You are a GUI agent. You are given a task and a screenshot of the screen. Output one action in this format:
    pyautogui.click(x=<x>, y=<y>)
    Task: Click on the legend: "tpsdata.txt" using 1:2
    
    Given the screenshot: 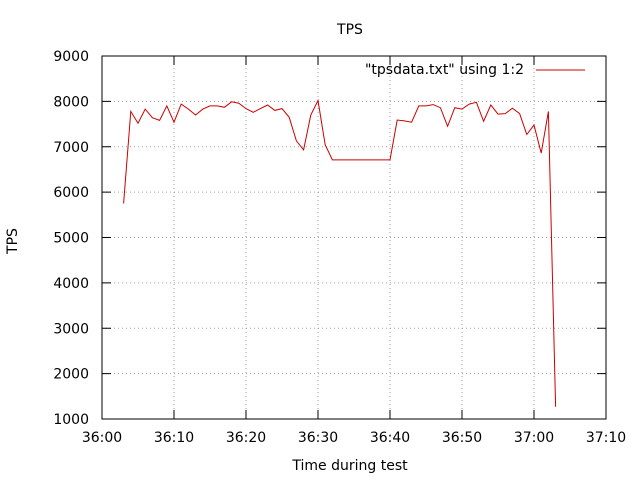 What is the action you would take?
    pyautogui.click(x=475, y=70)
    